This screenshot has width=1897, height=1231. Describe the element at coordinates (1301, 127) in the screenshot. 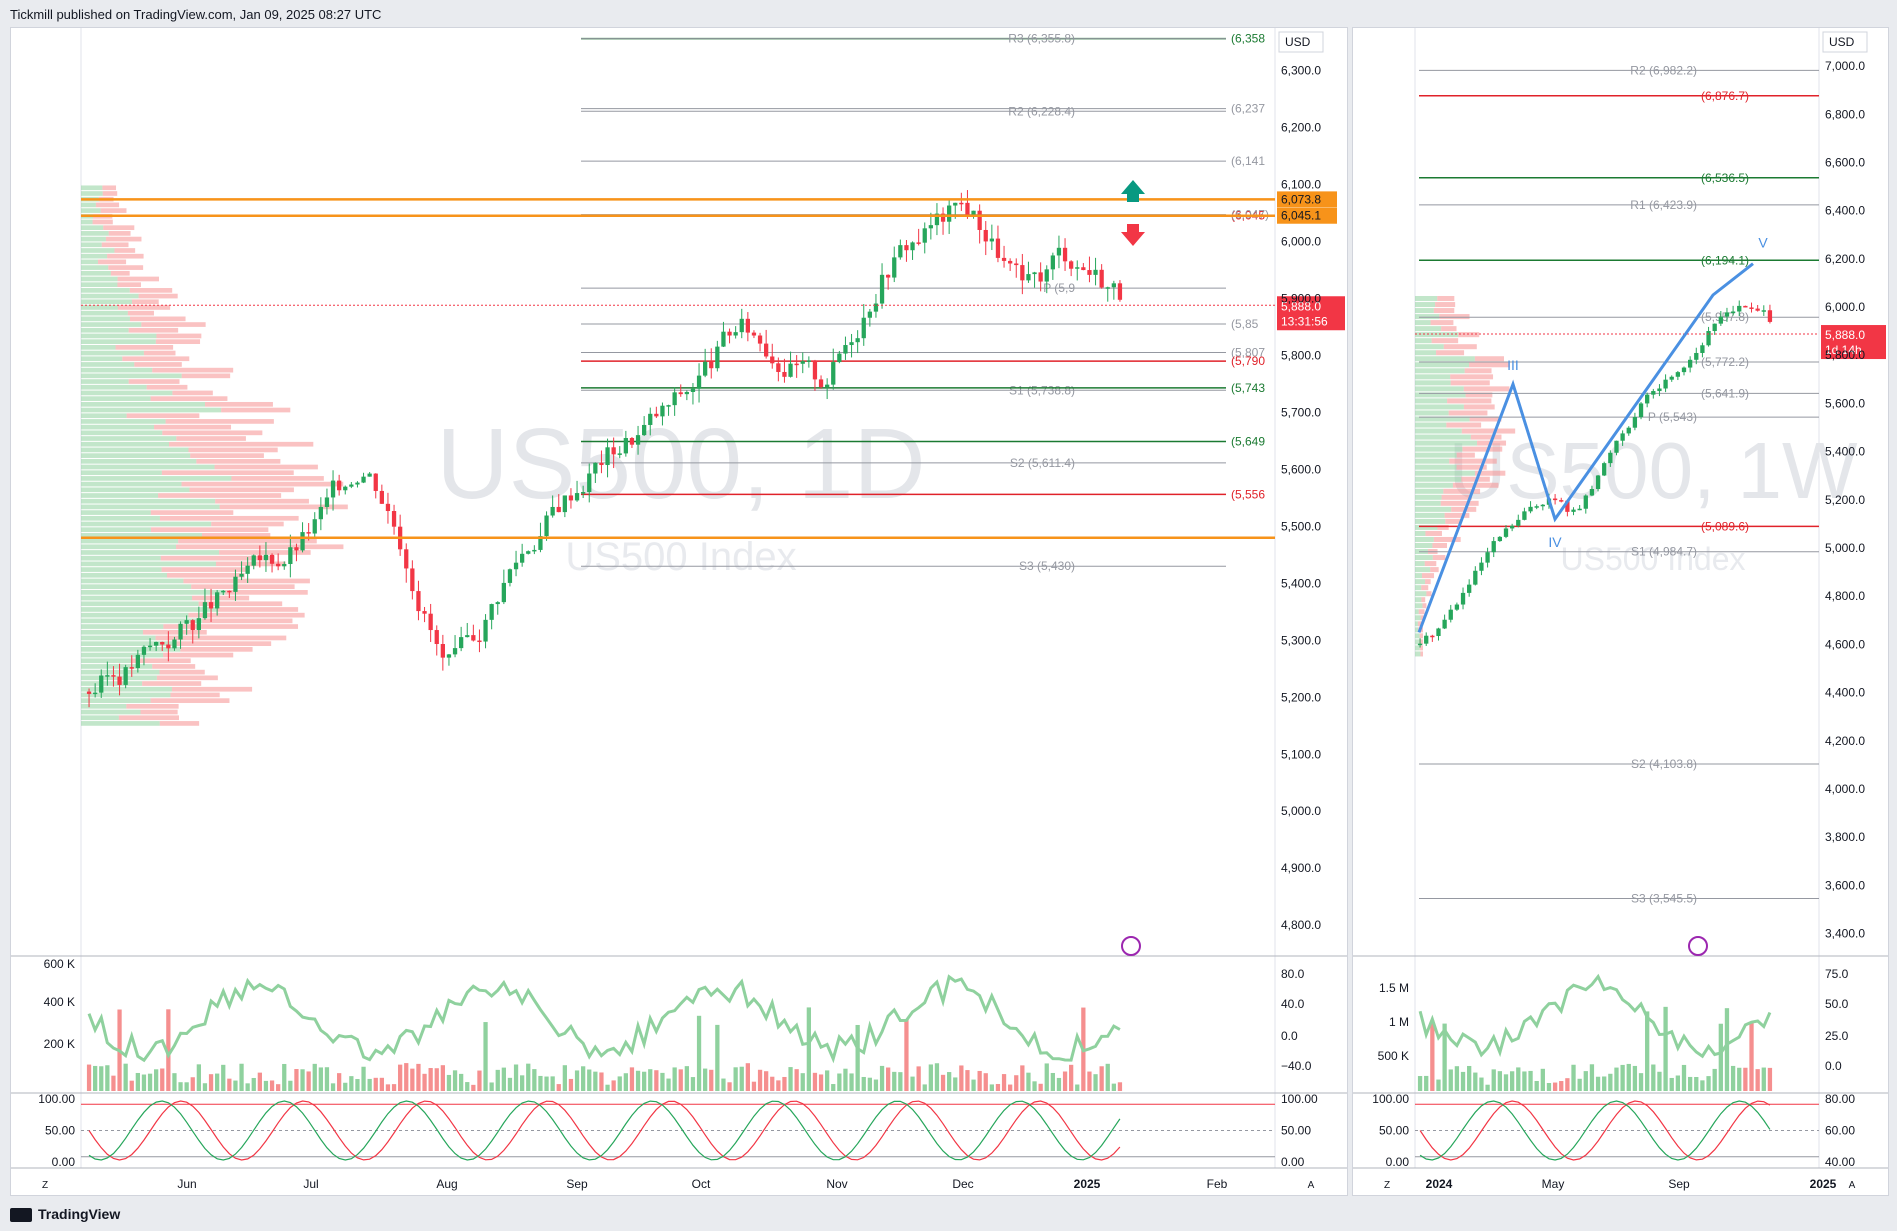

I see `price-axis-tick: 6,200.0` at that location.